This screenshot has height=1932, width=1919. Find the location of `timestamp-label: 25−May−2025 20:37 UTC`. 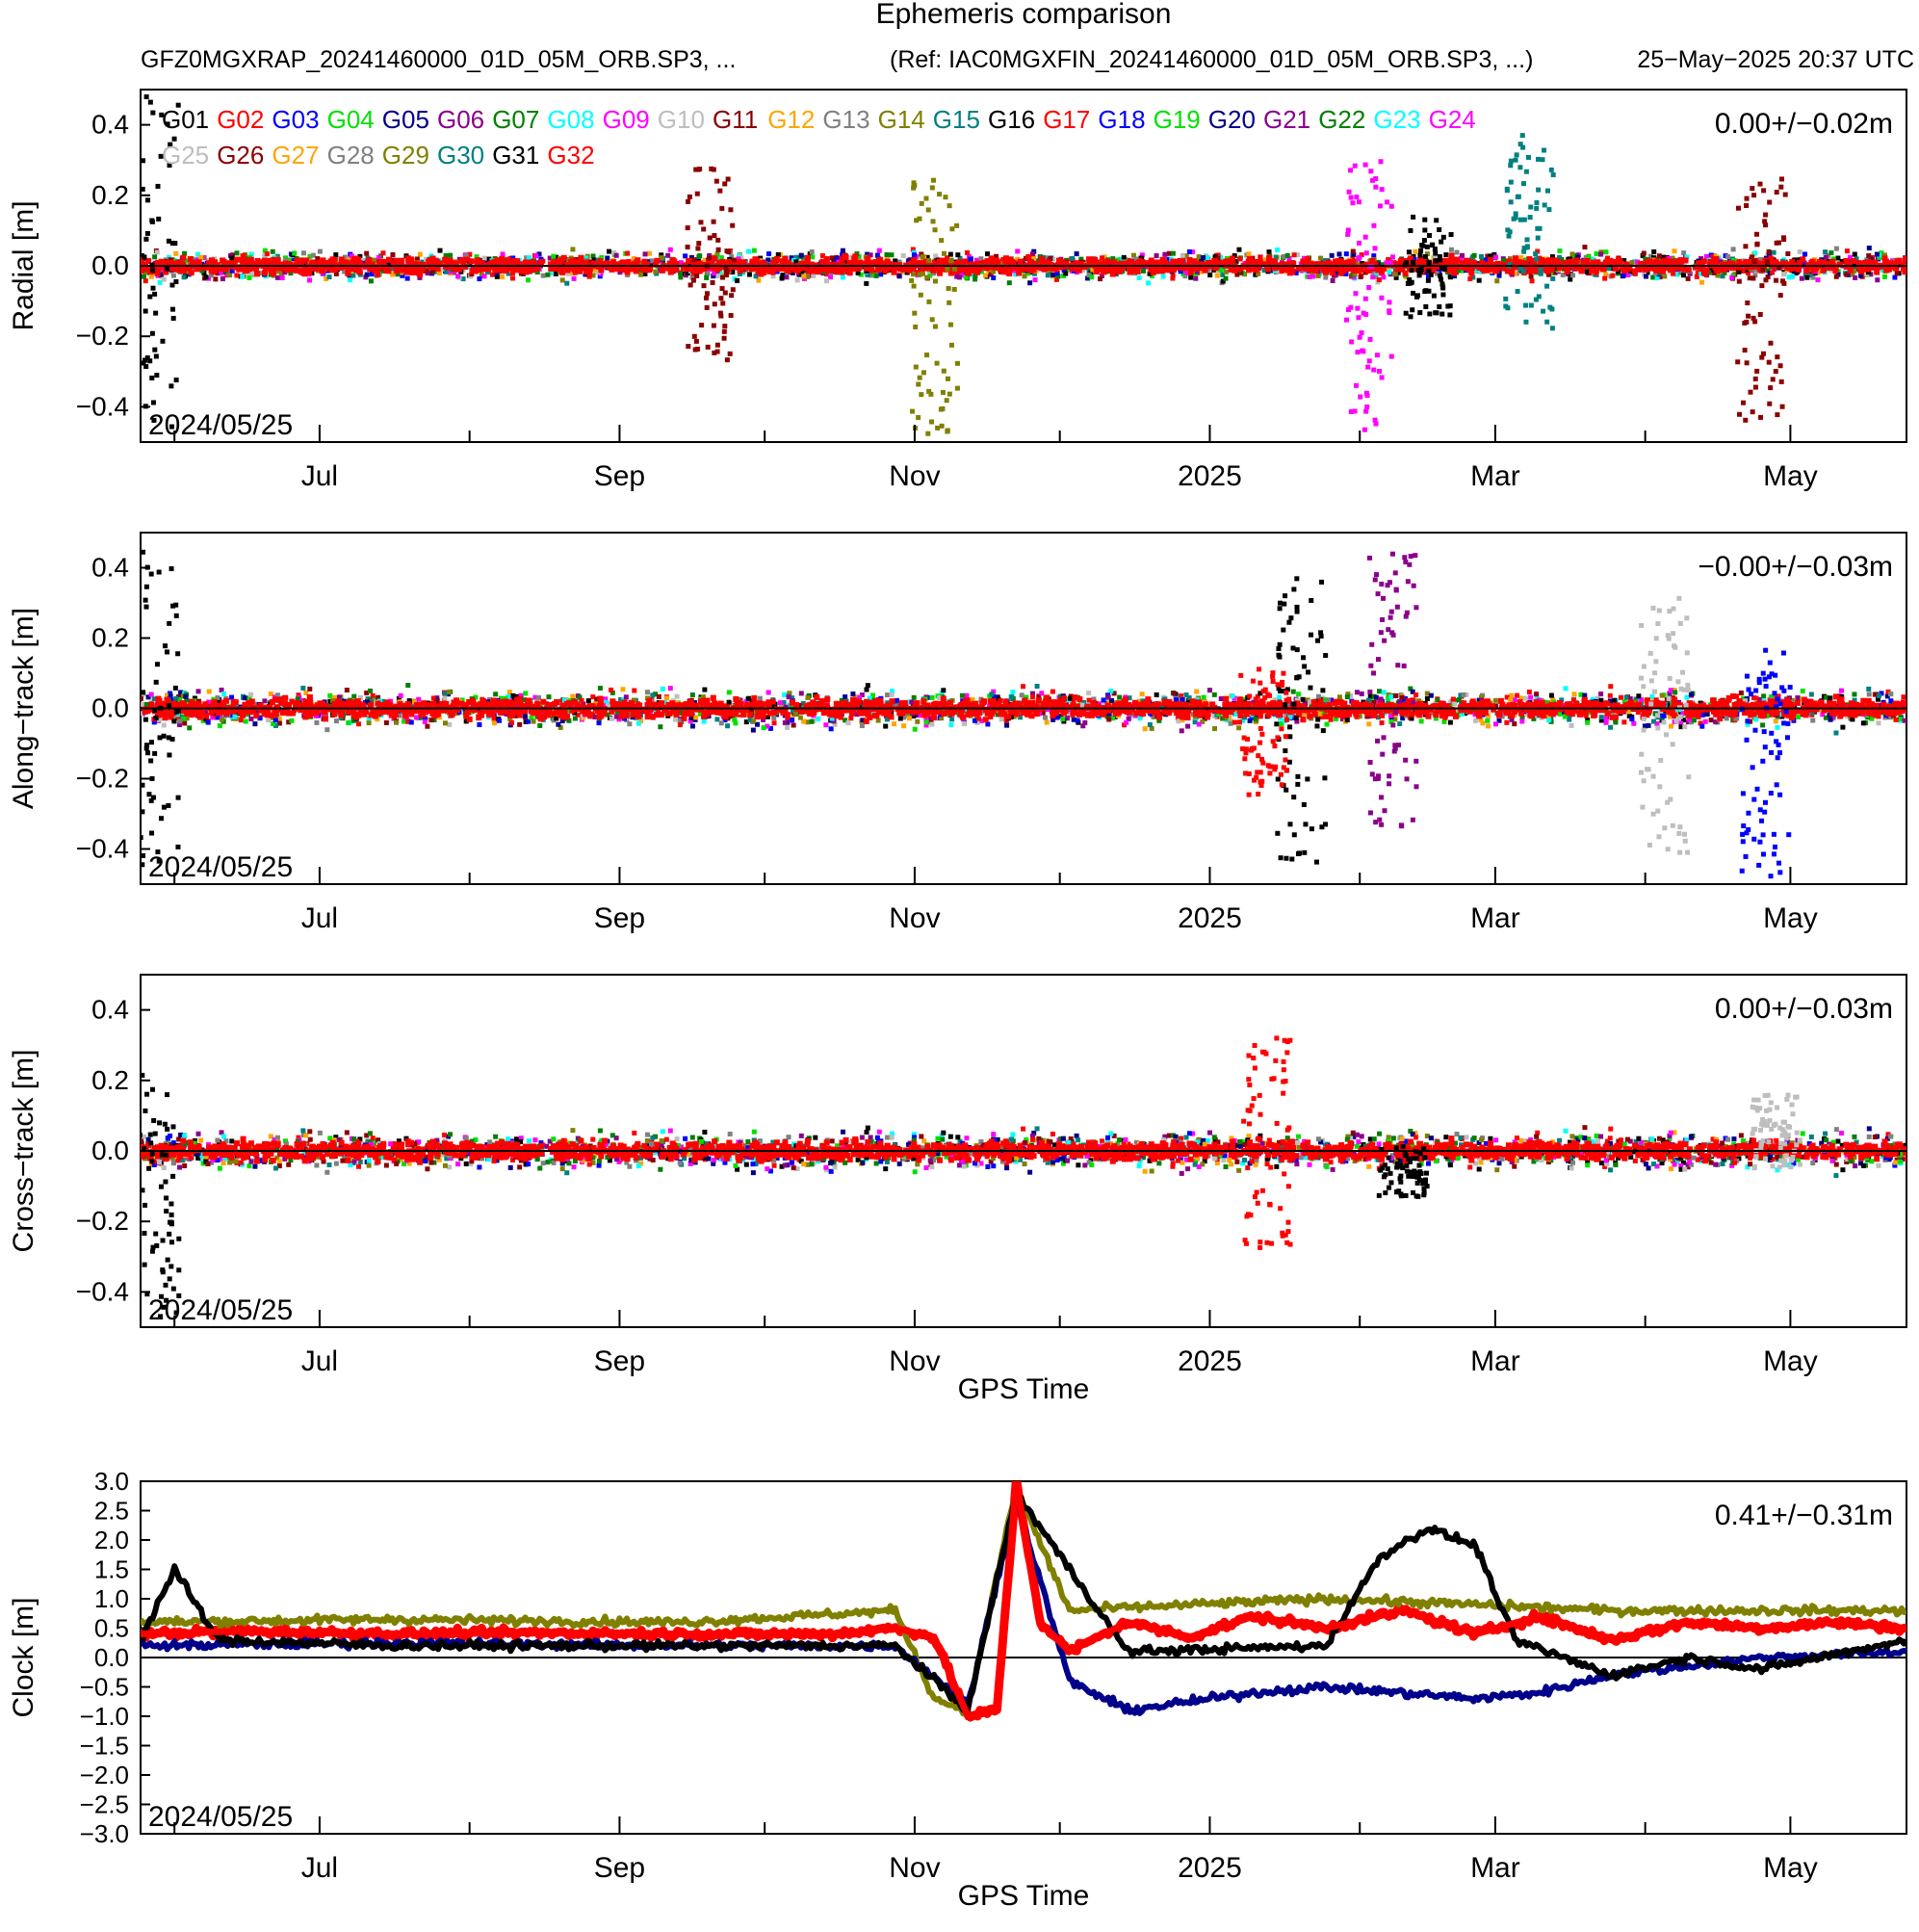

timestamp-label: 25−May−2025 20:37 UTC is located at coordinates (1776, 59).